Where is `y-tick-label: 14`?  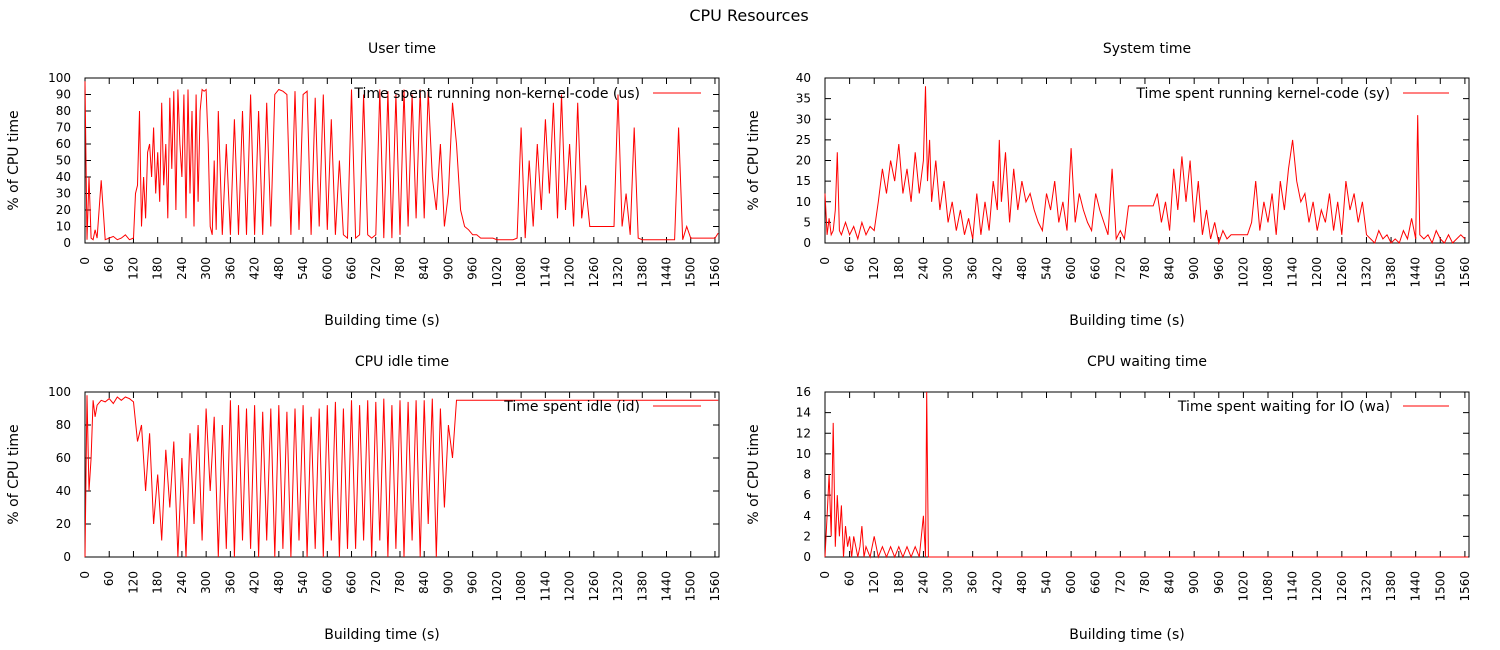
y-tick-label: 14 is located at coordinates (803, 413).